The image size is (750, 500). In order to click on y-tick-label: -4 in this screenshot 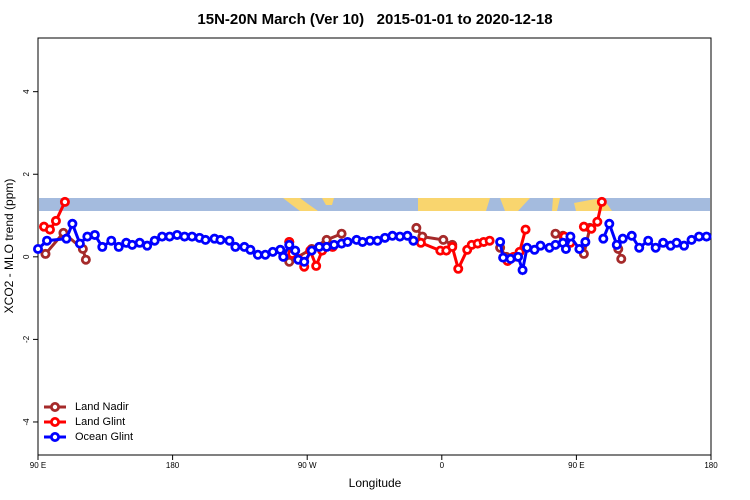, I will do `click(26, 422)`.